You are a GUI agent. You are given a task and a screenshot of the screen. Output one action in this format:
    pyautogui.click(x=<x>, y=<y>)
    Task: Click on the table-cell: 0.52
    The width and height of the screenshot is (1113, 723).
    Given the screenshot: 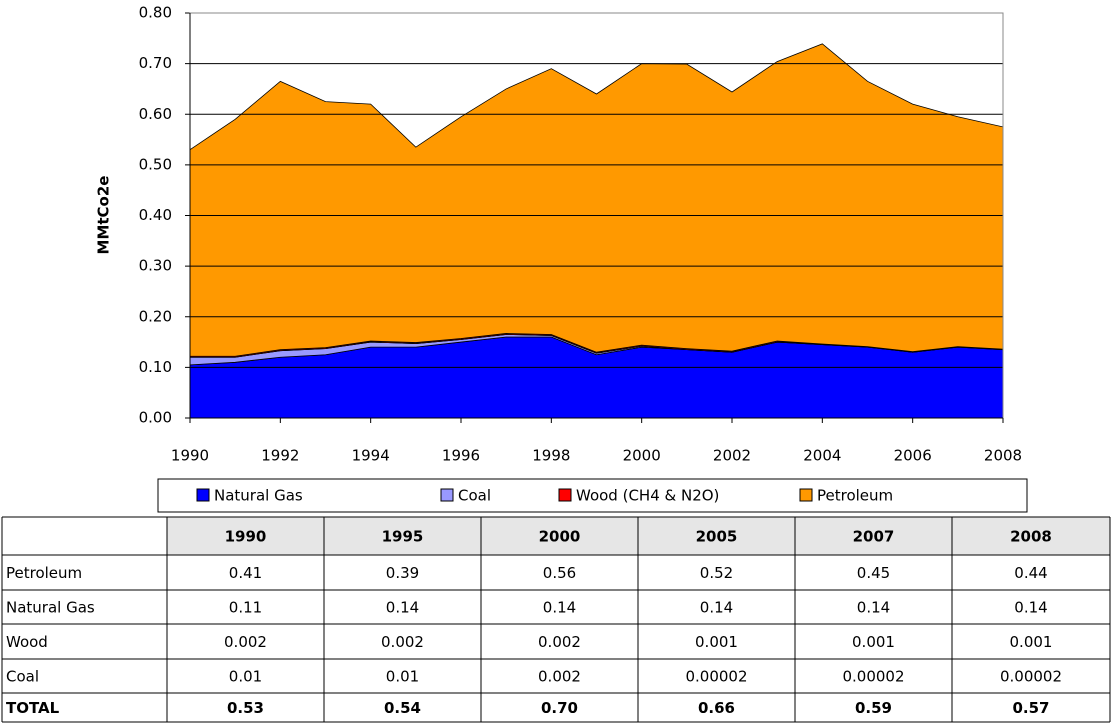 What is the action you would take?
    pyautogui.click(x=716, y=573)
    